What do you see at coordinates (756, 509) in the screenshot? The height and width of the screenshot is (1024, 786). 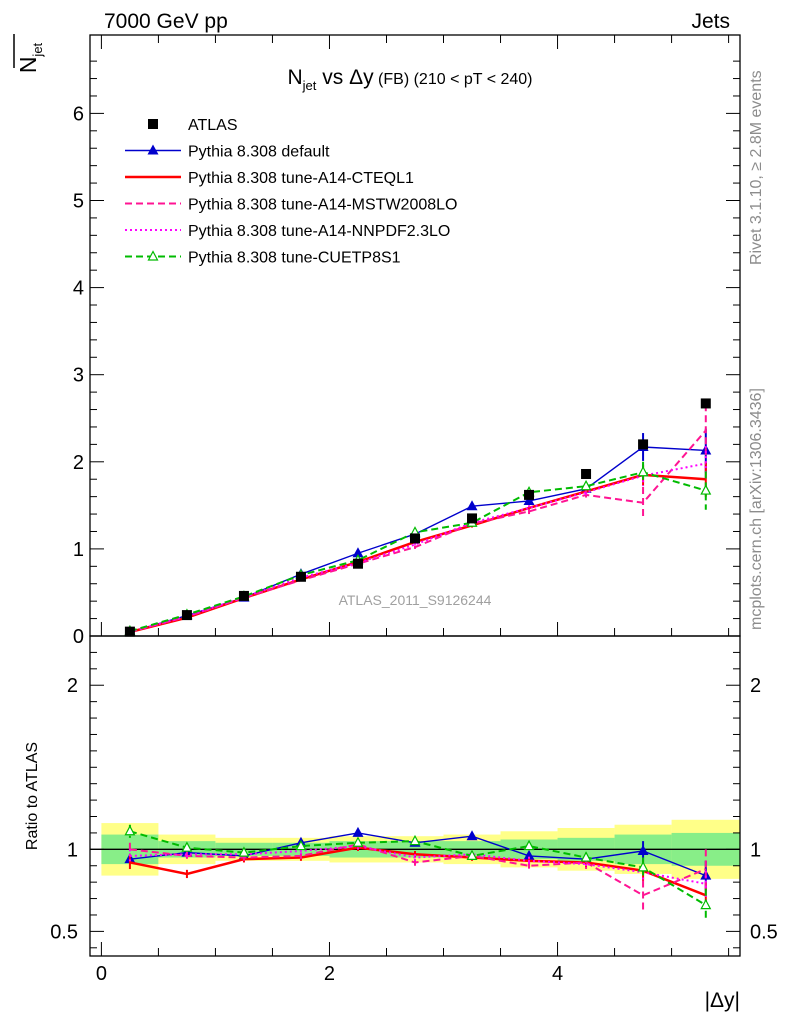 I see `mcplots-text: mcplots.cern.ch [arXiv:1306.3436]` at bounding box center [756, 509].